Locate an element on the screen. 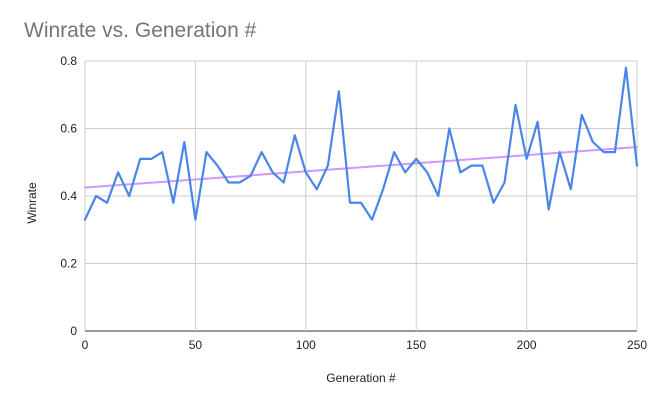  x-tick-label: 200 is located at coordinates (527, 345).